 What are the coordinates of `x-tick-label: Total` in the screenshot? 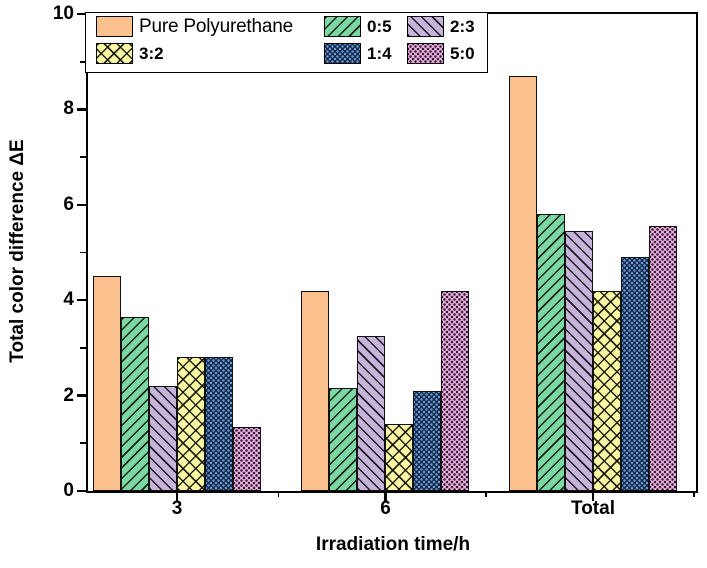 It's located at (593, 508).